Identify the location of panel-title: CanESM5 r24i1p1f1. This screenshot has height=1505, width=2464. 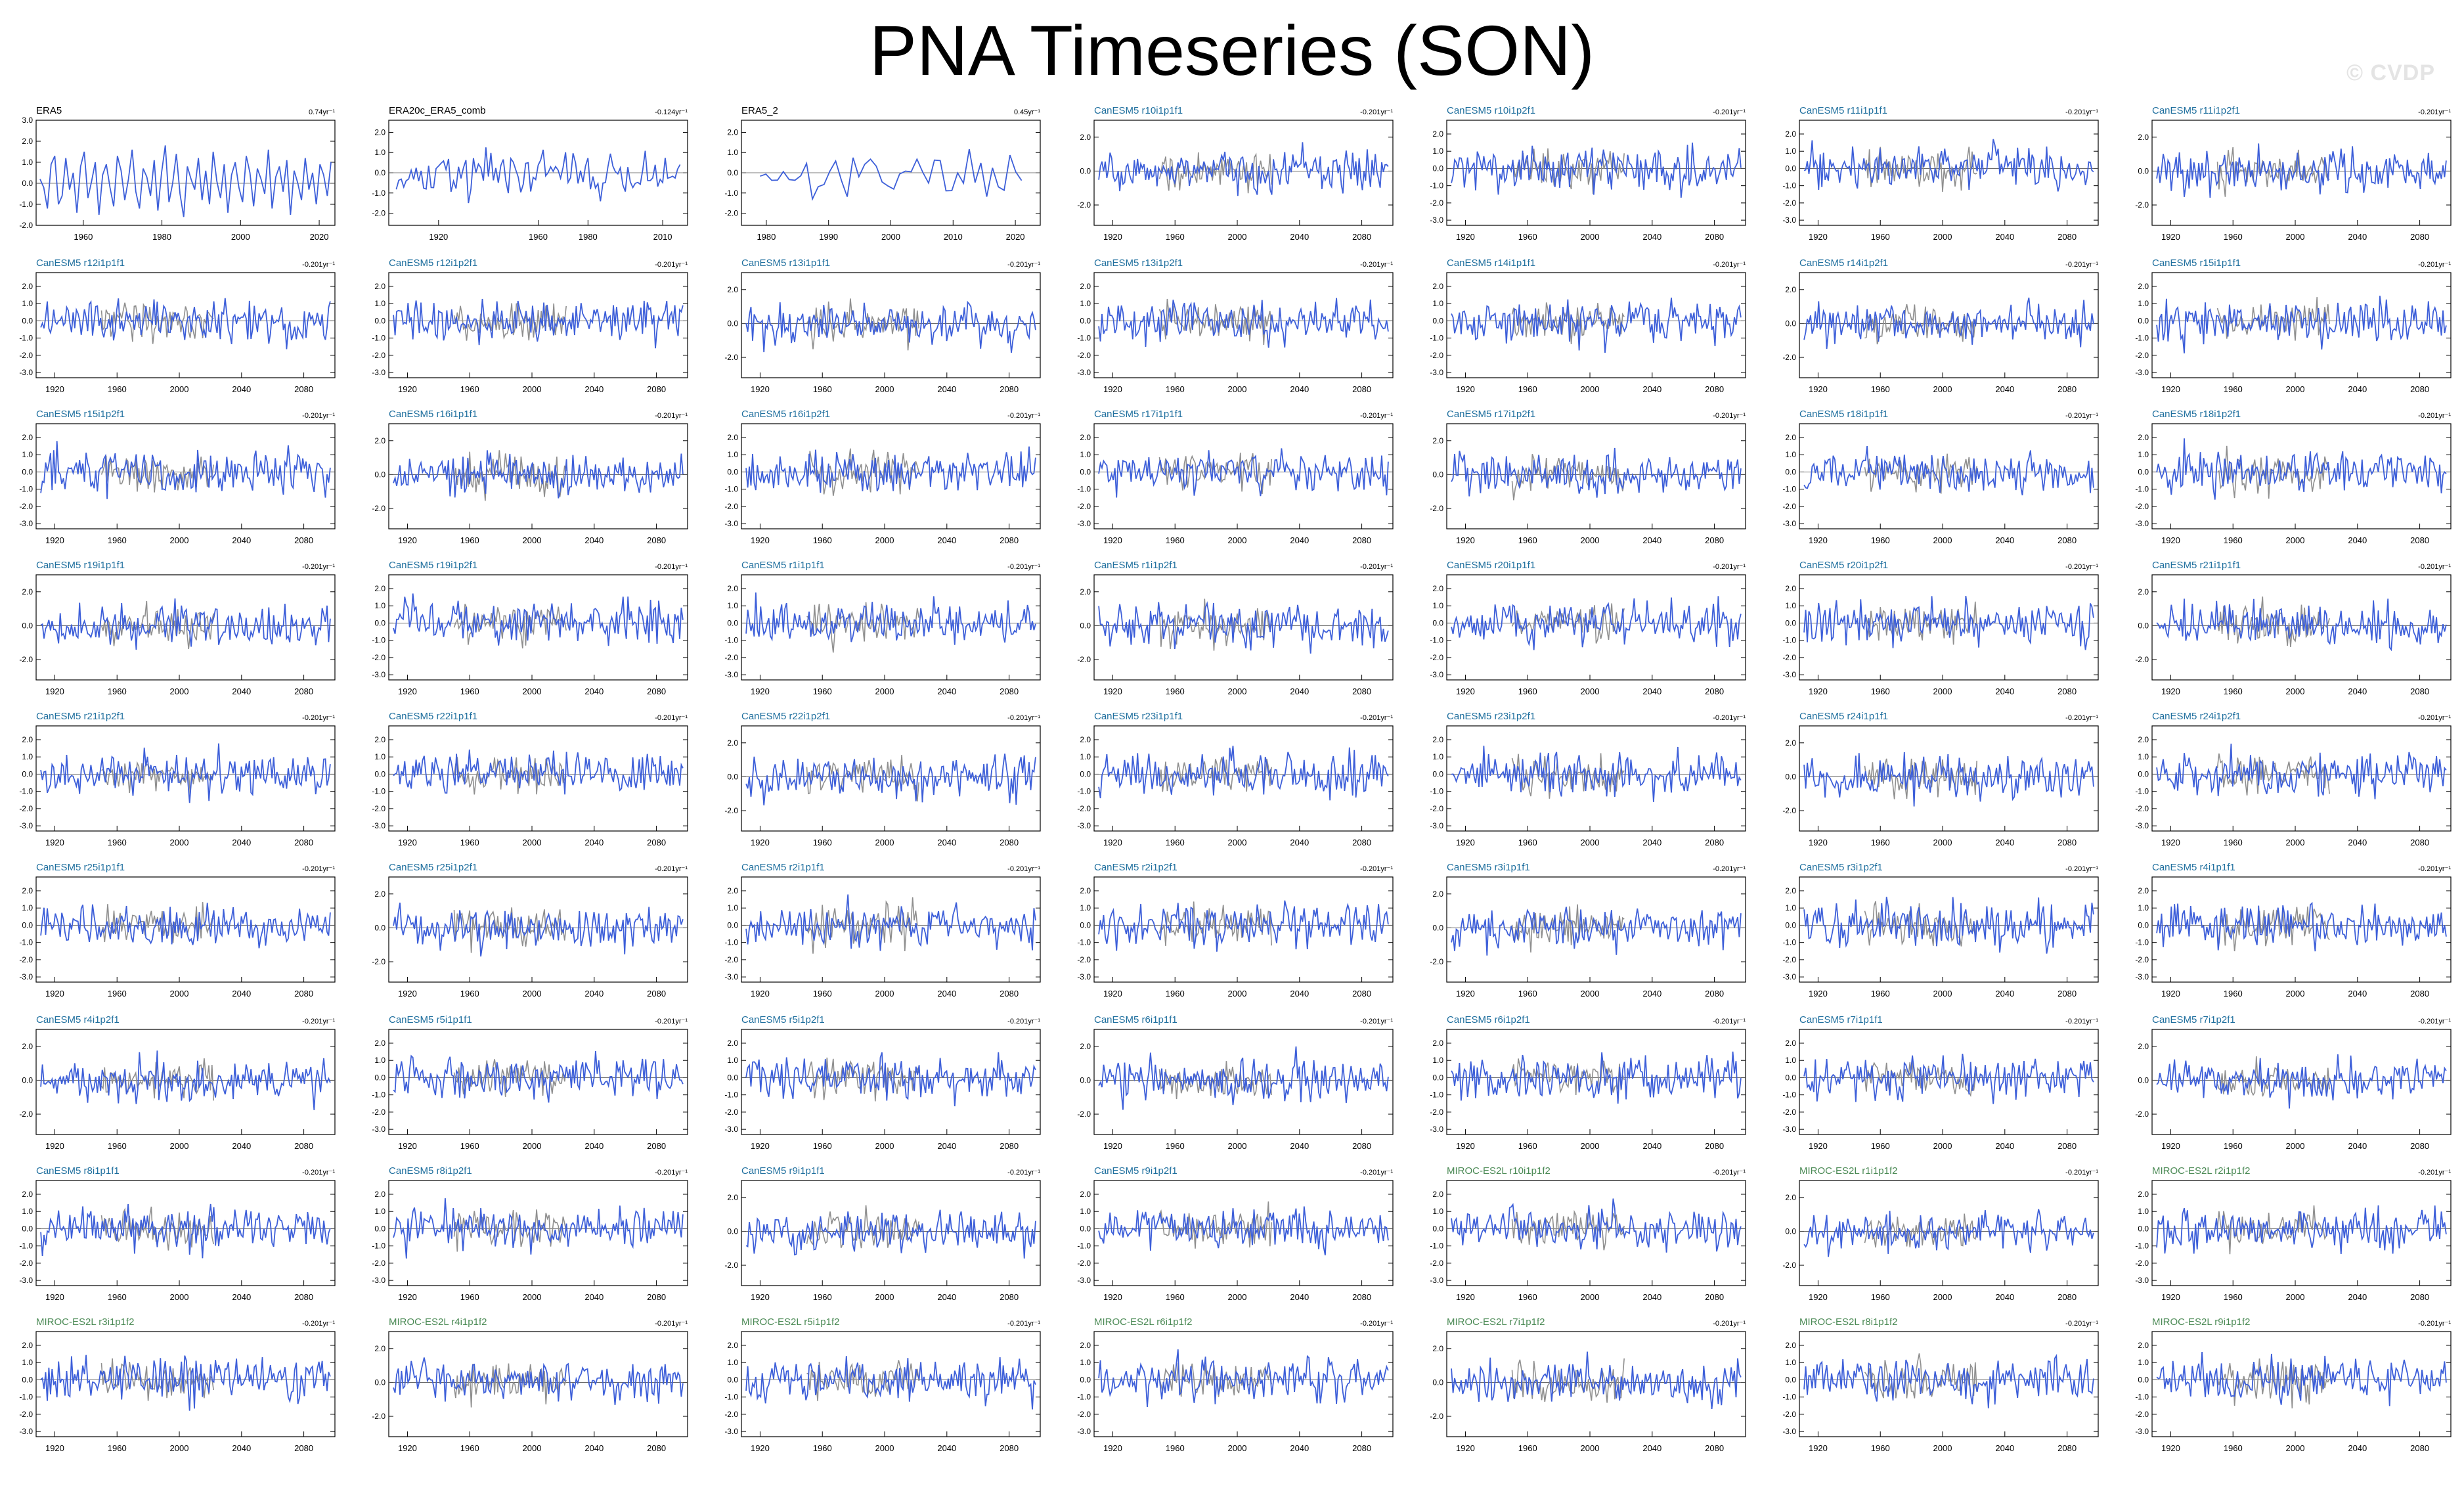
(1843, 716).